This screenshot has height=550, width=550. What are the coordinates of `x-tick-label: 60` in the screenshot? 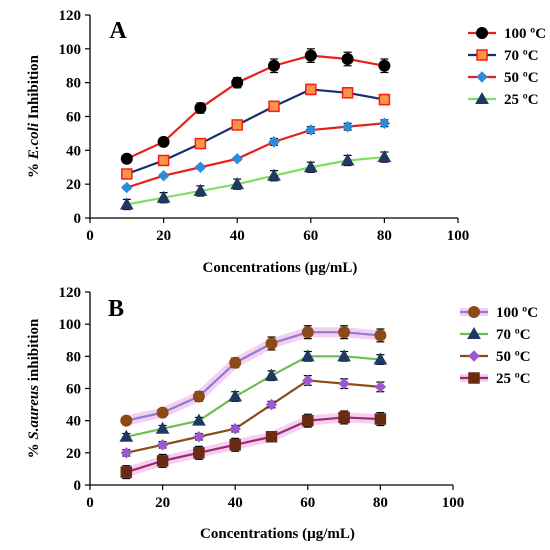 It's located at (310, 236).